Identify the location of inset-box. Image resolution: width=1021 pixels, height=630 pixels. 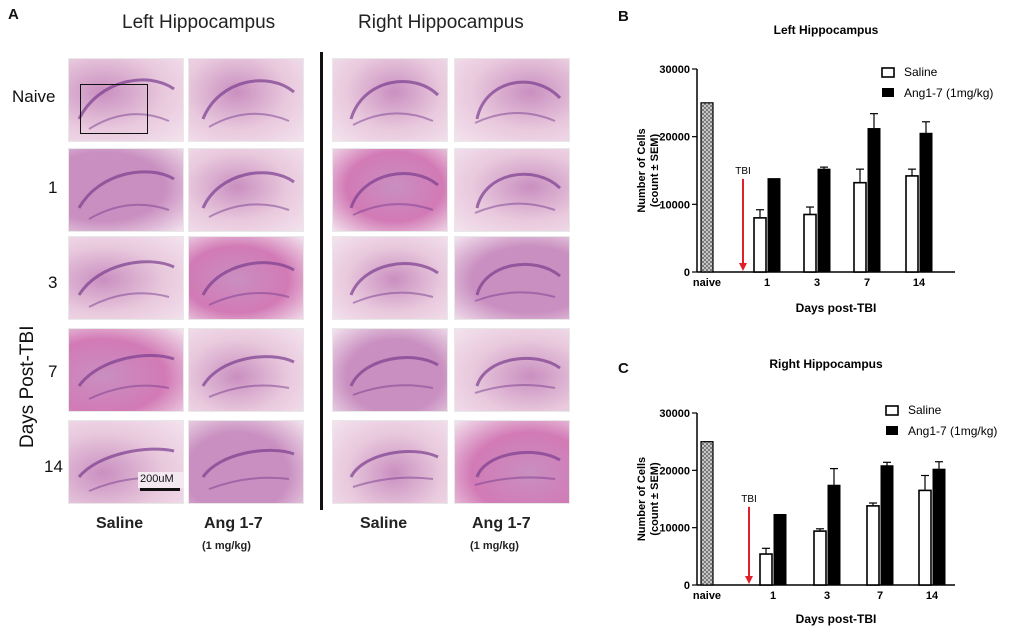
(114, 109).